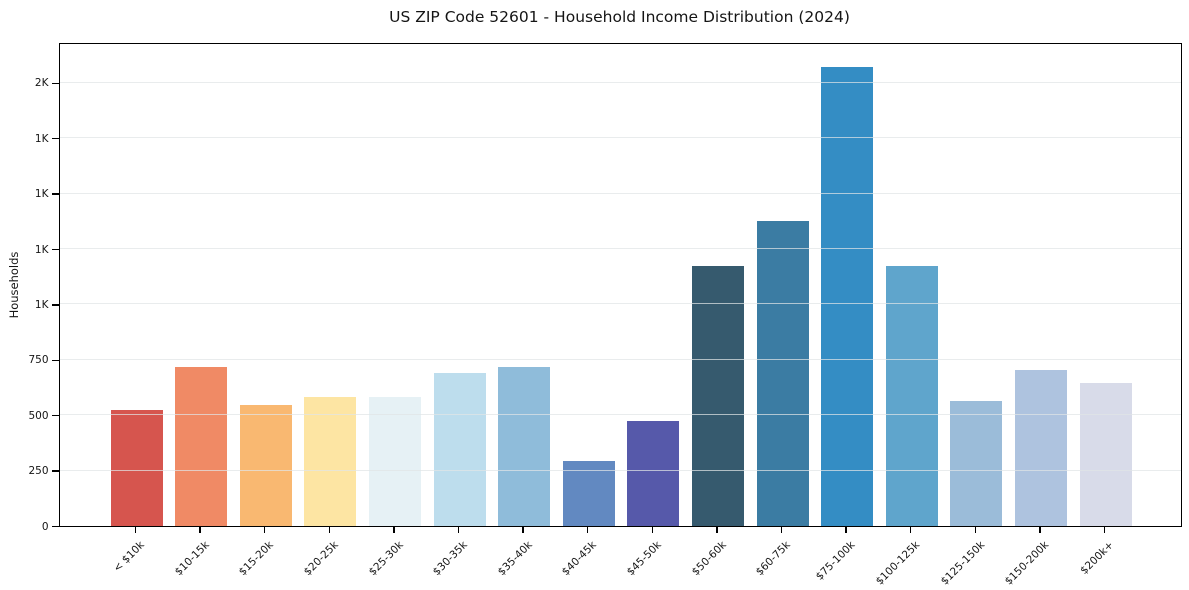 Image resolution: width=1189 pixels, height=590 pixels. I want to click on x-tick-label: $50-60k, so click(709, 558).